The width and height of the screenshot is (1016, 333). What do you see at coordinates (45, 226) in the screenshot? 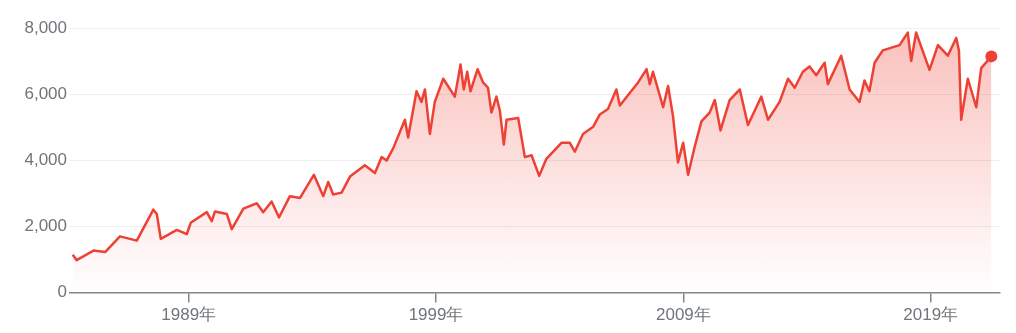
I see `y-tick-label: 2,000` at bounding box center [45, 226].